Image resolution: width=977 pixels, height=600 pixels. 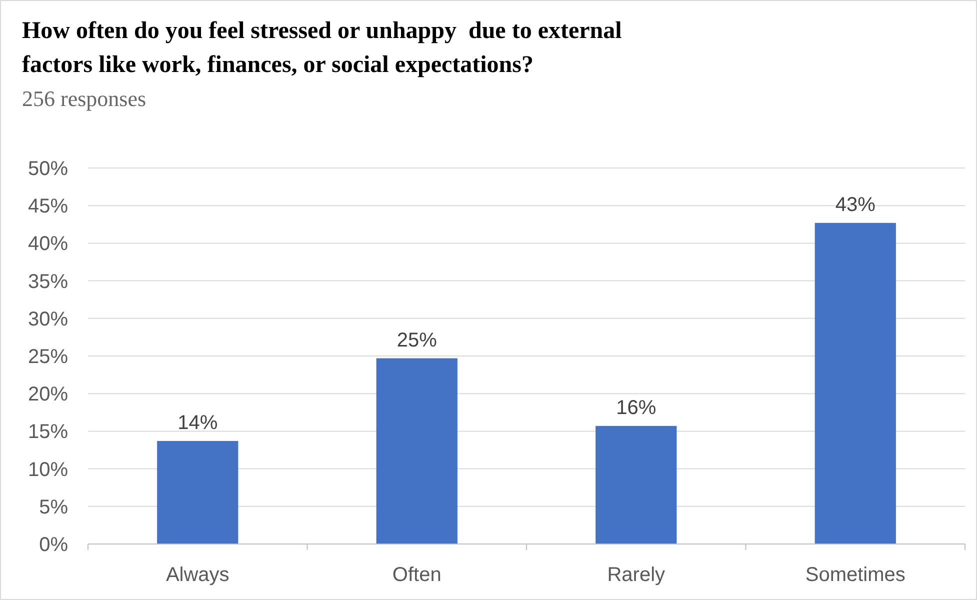 What do you see at coordinates (636, 407) in the screenshot?
I see `data-label: 16%` at bounding box center [636, 407].